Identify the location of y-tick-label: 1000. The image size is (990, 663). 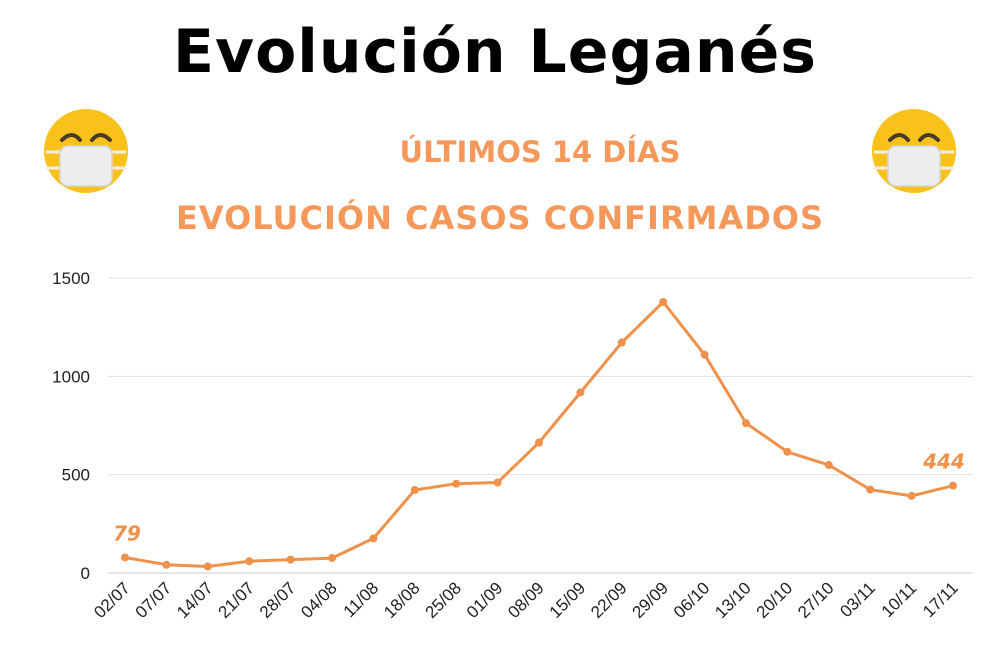
(71, 376).